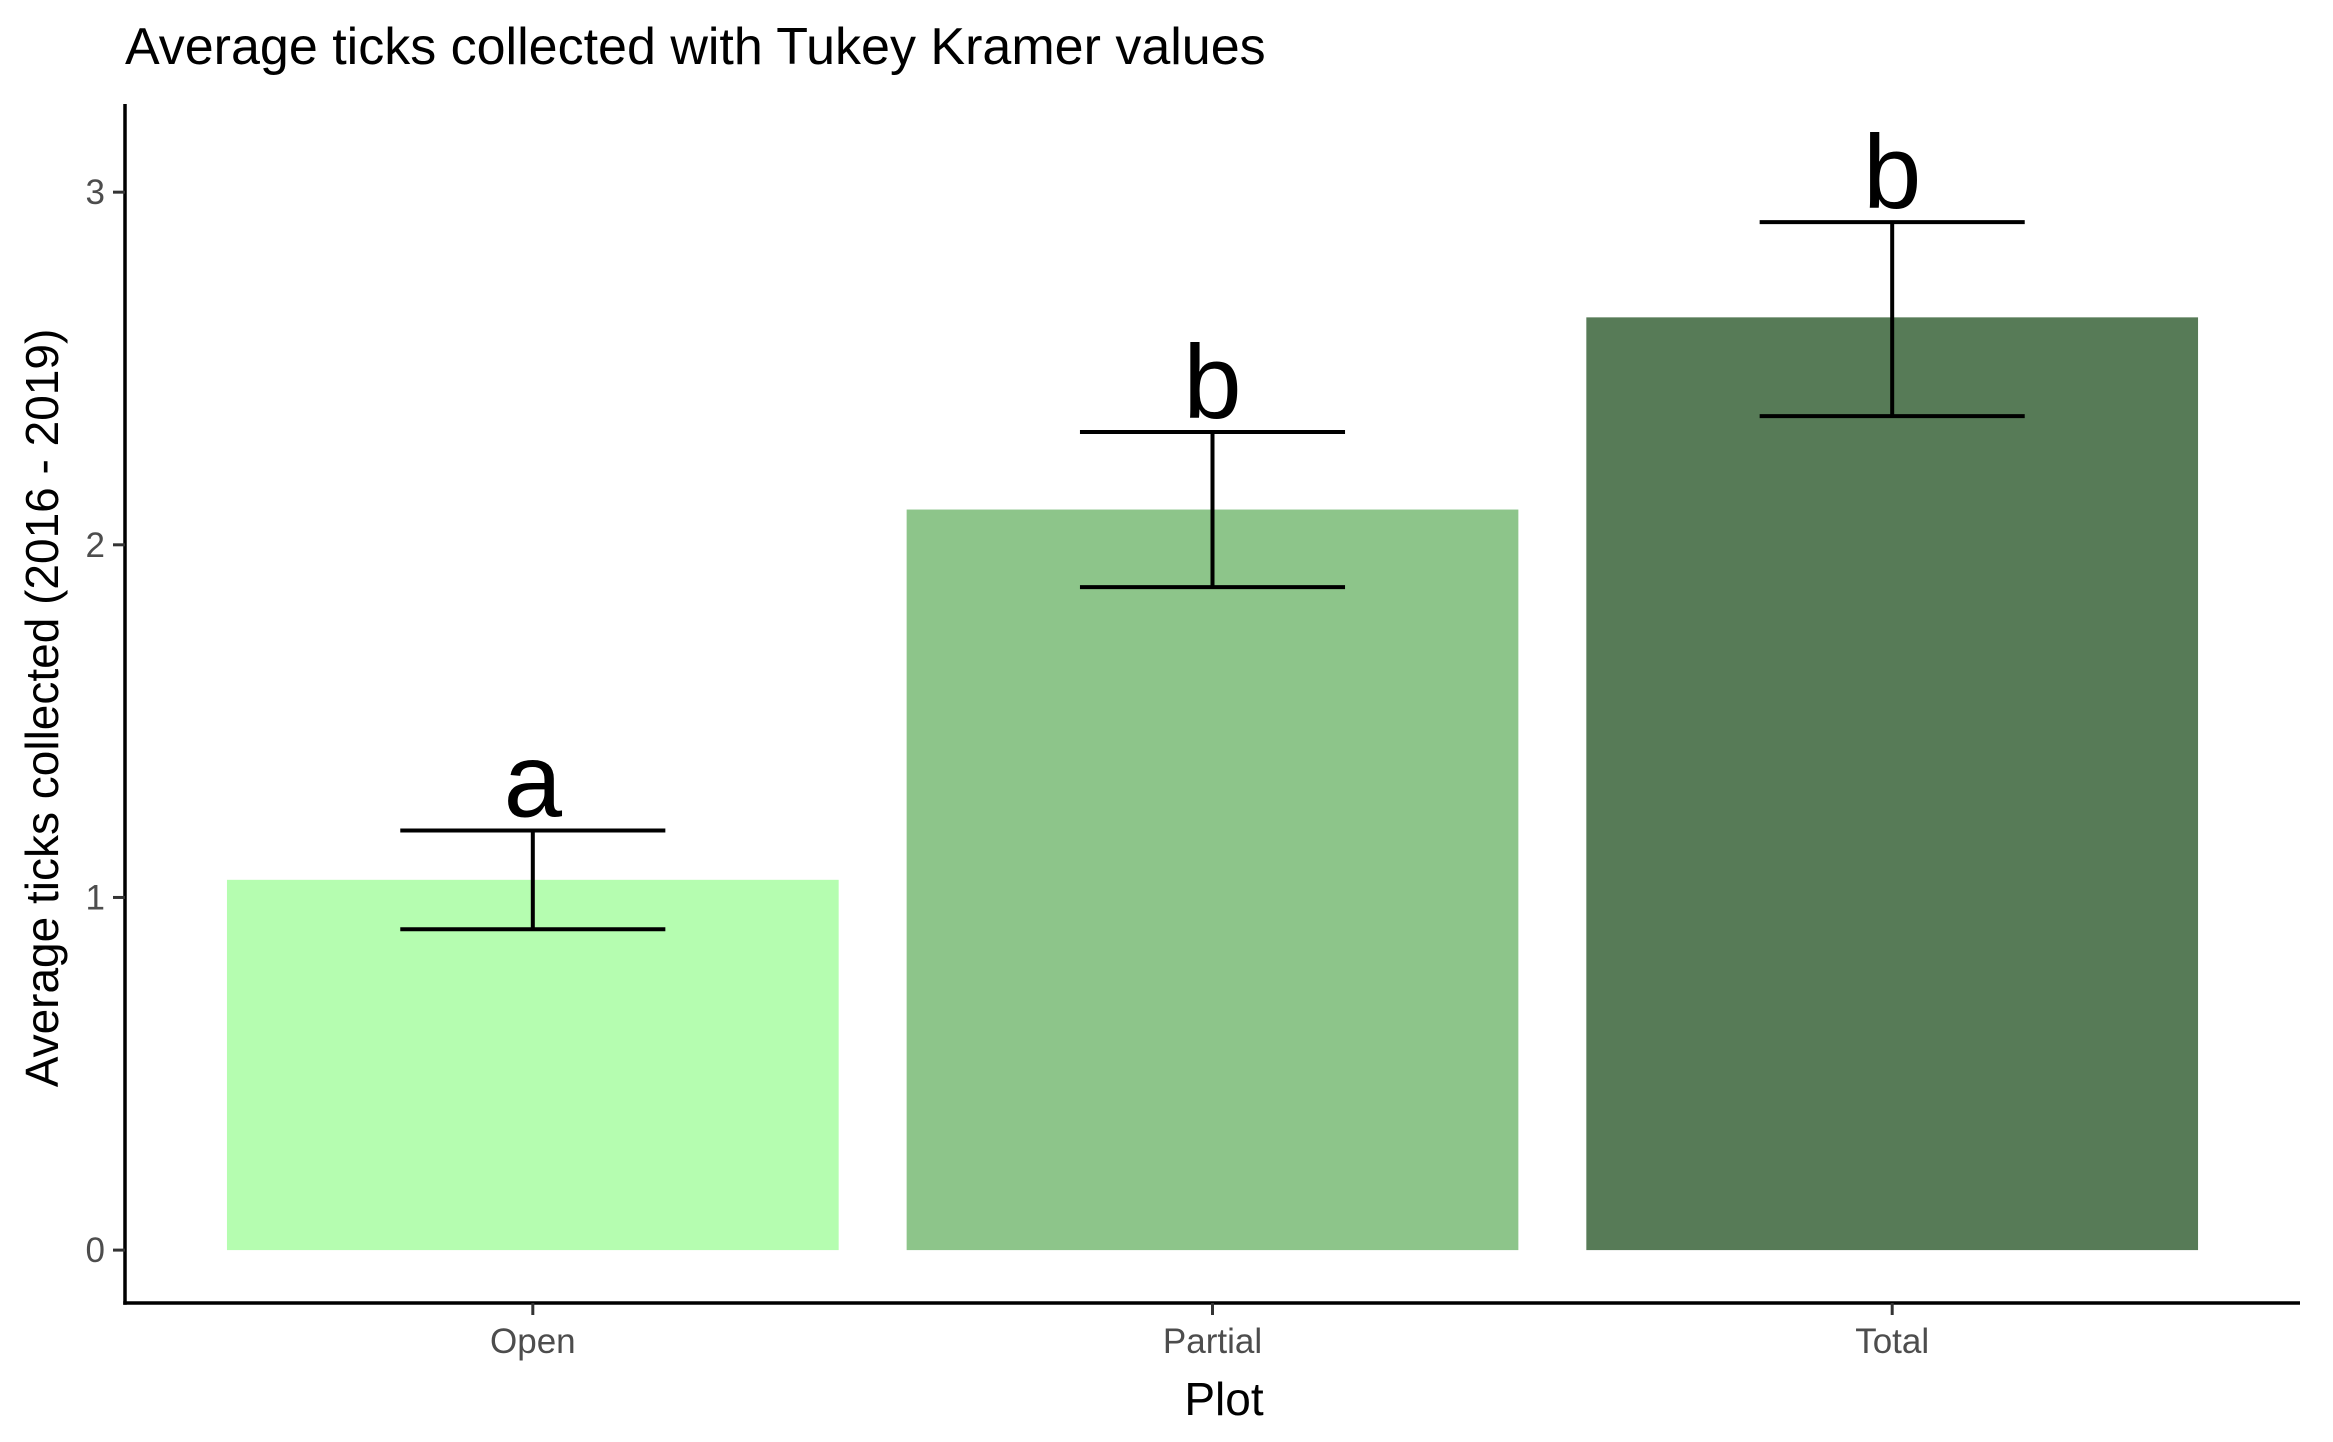 This screenshot has width=2333, height=1442. Describe the element at coordinates (533, 780) in the screenshot. I see `group-letter-open: a` at that location.